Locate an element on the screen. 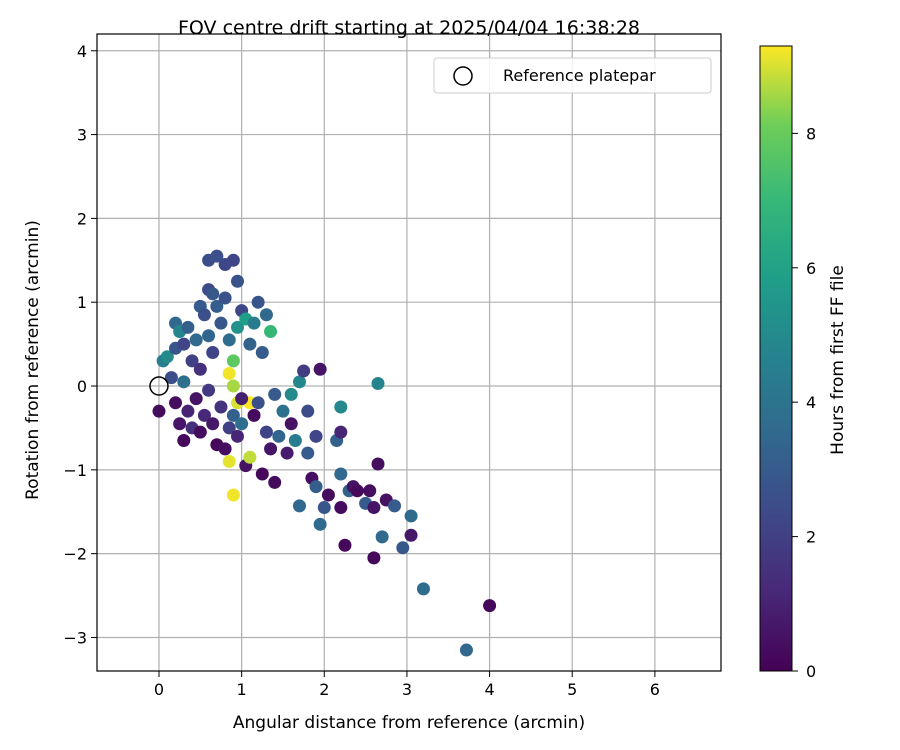 This screenshot has height=750, width=900. reference-marker is located at coordinates (159, 386).